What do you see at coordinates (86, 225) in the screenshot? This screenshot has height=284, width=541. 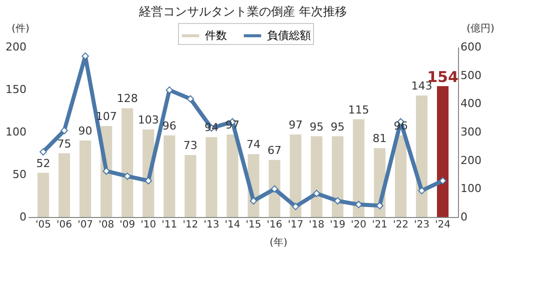 I see `x-tick-label: '07` at bounding box center [86, 225].